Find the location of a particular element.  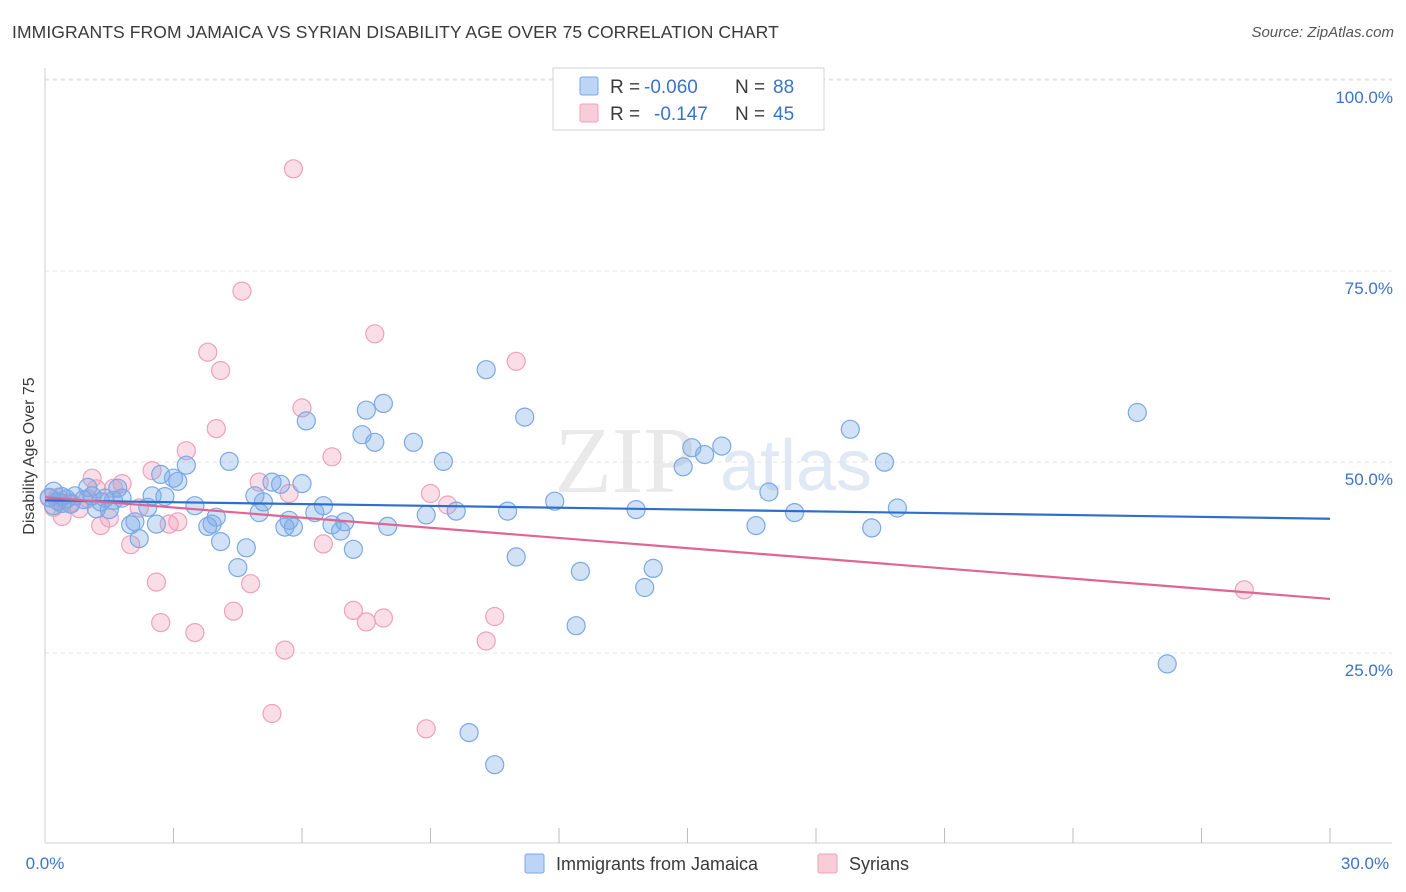

syrians-trend-line is located at coordinates (687, 548).